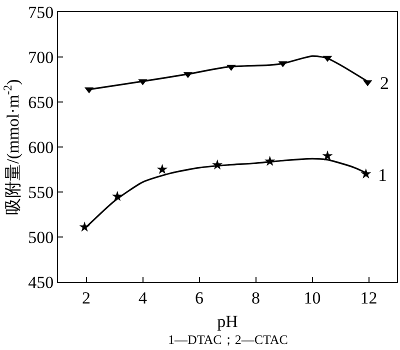 This screenshot has width=400, height=350. I want to click on series-label: 2, so click(384, 83).